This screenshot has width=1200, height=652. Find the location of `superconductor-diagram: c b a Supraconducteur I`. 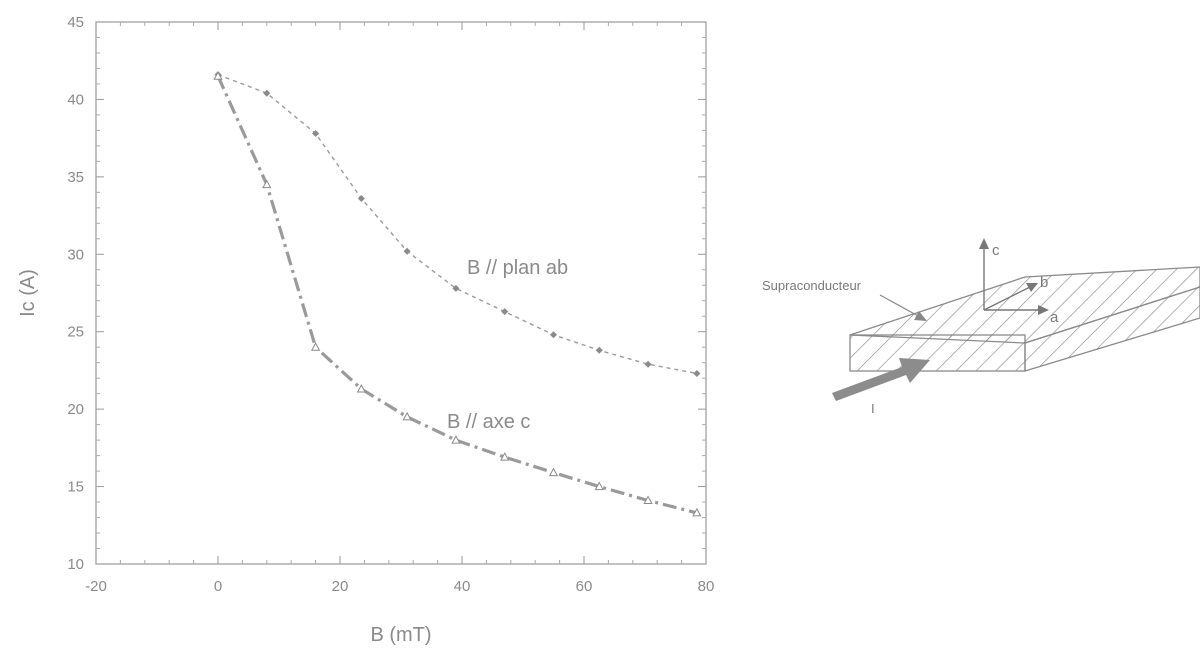

superconductor-diagram: c b a Supraconducteur I is located at coordinates (981, 327).